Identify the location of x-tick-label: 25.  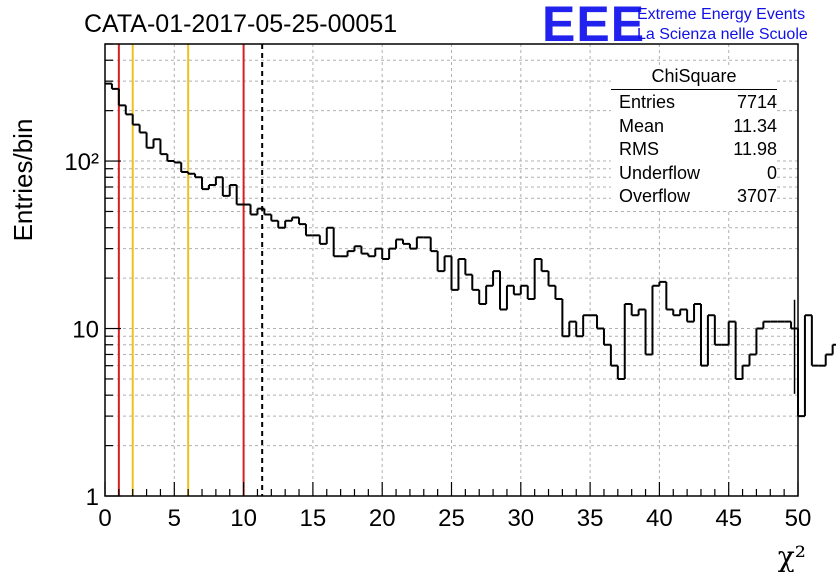
(451, 518).